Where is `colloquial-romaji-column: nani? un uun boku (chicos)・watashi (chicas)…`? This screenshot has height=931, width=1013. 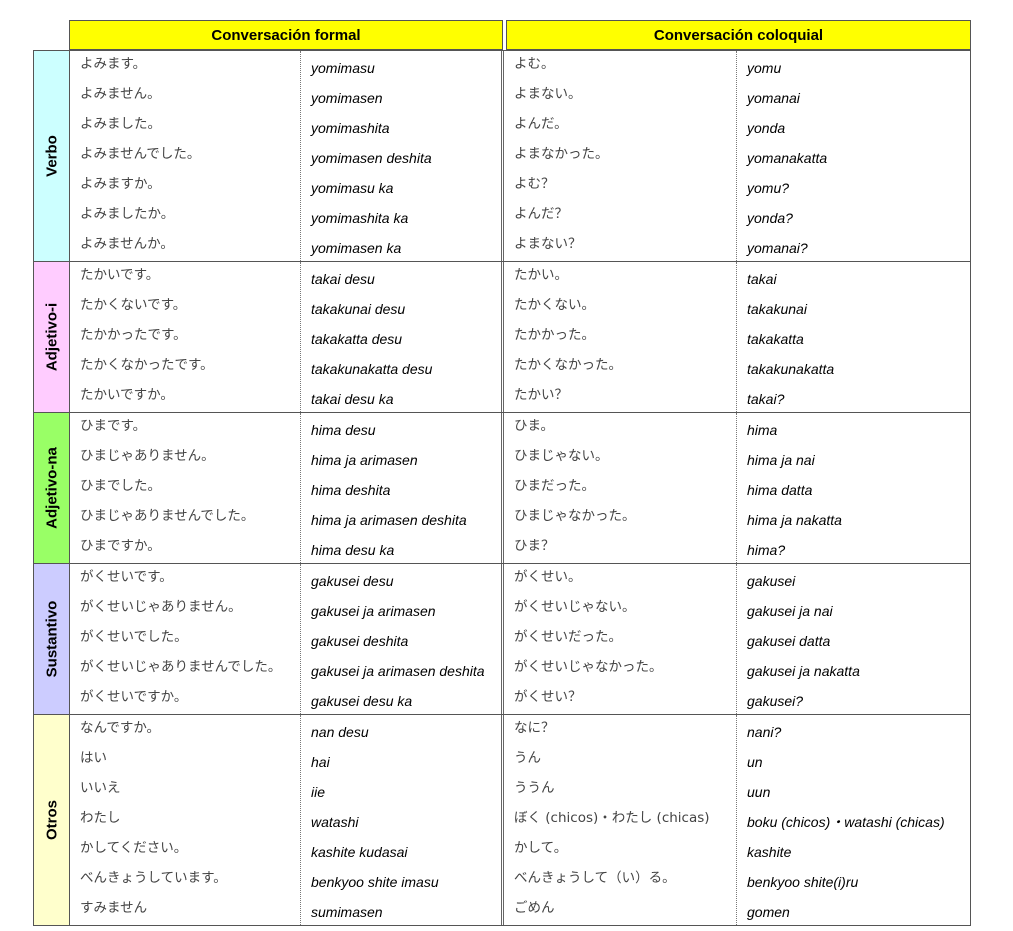
colloquial-romaji-column: nani? un uun boku (chicos)・watashi (chicas)… is located at coordinates (853, 820).